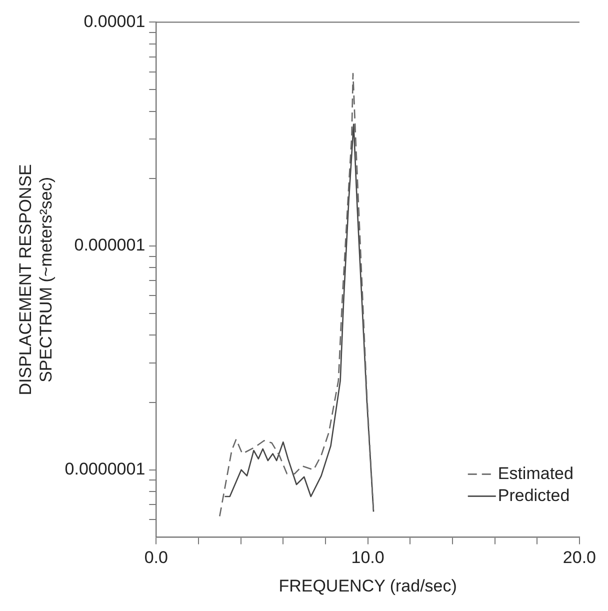 The height and width of the screenshot is (611, 608). Describe the element at coordinates (156, 558) in the screenshot. I see `x-tick-label: 0.0` at that location.